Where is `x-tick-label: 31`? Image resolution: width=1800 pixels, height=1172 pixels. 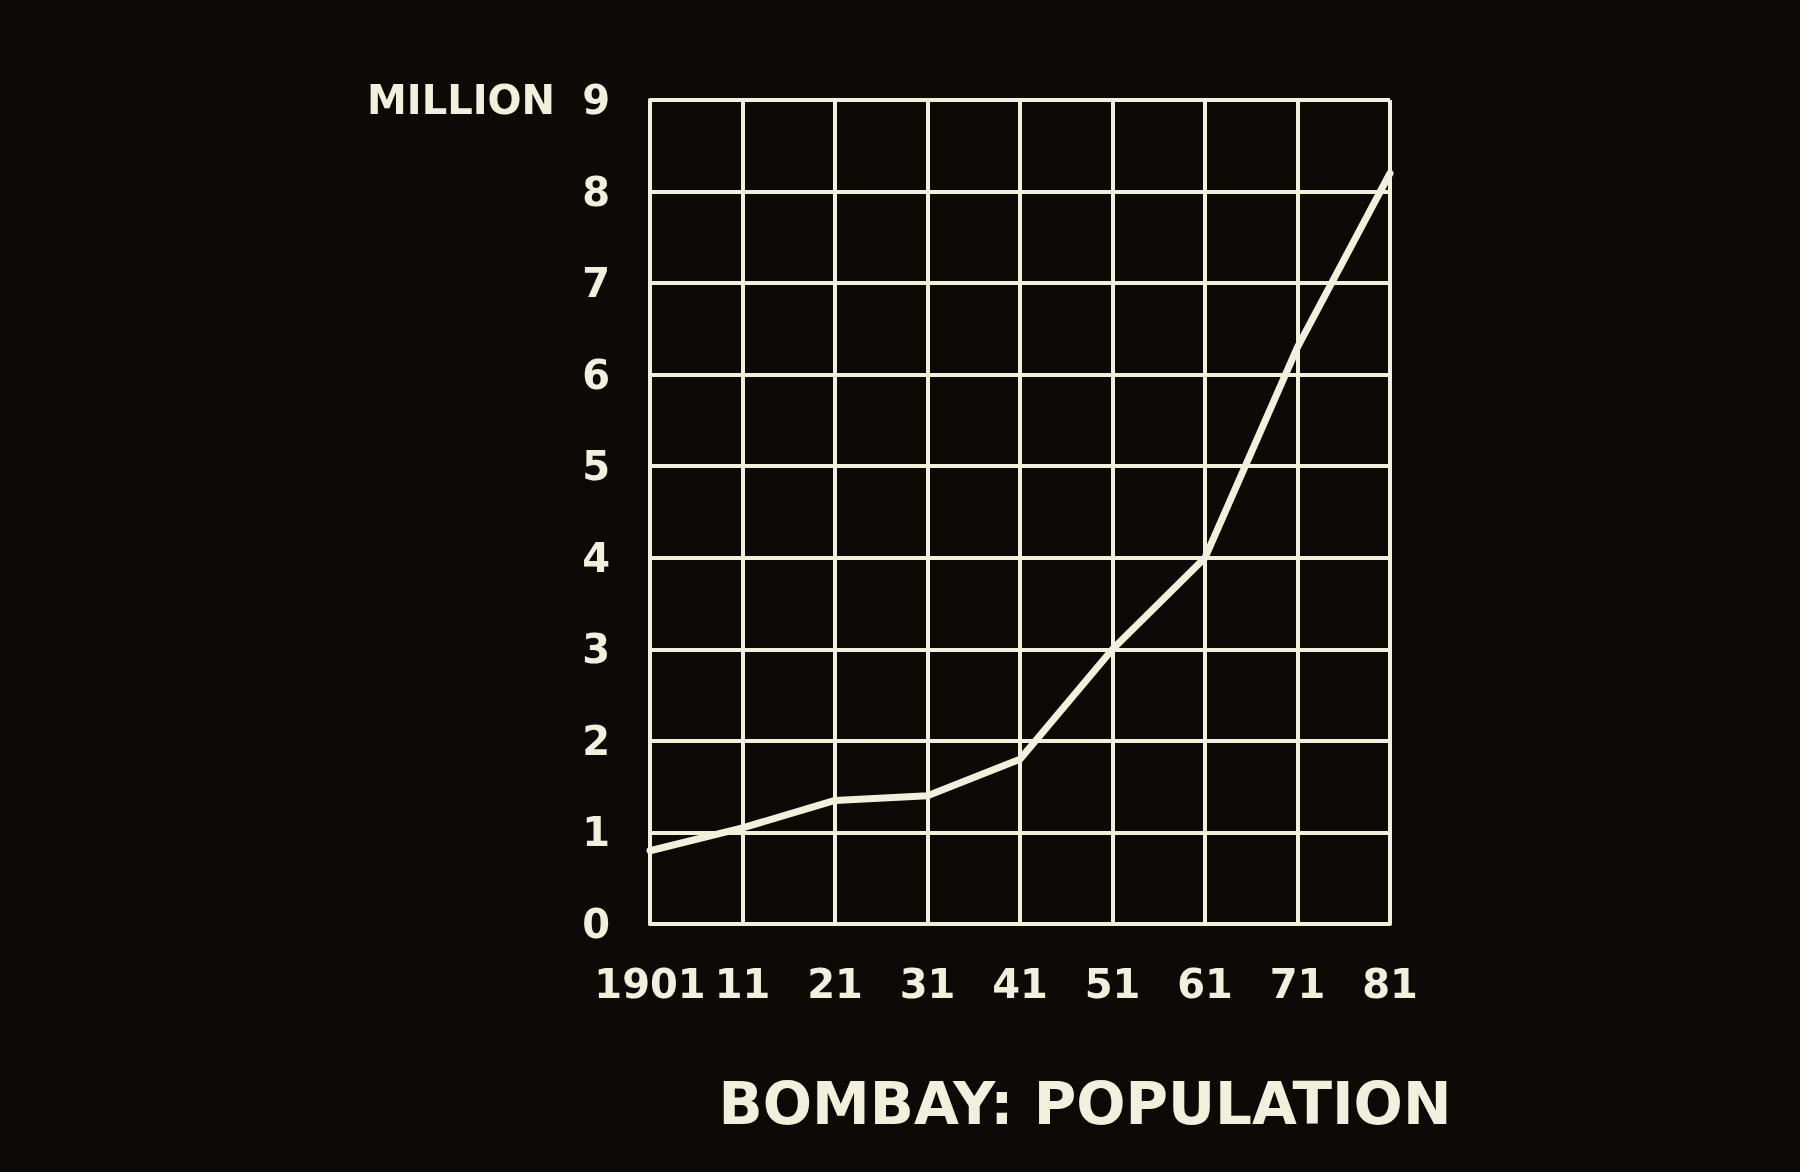
x-tick-label: 31 is located at coordinates (927, 984).